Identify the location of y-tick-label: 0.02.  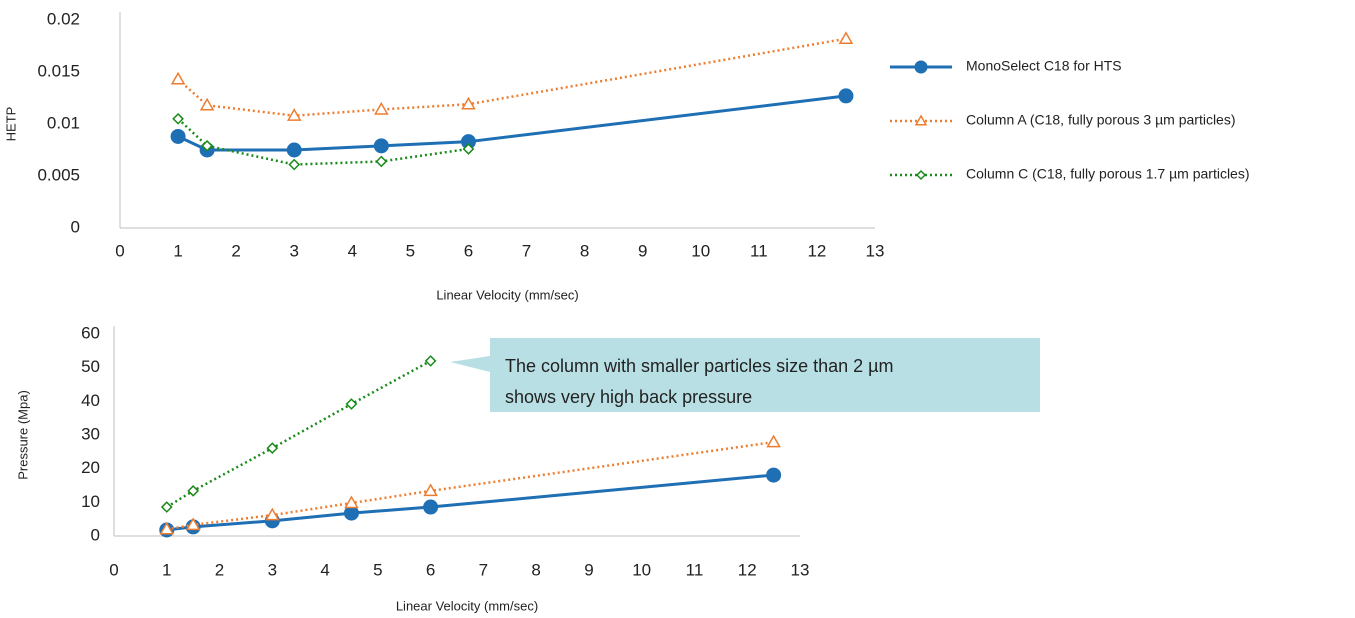
(63, 18).